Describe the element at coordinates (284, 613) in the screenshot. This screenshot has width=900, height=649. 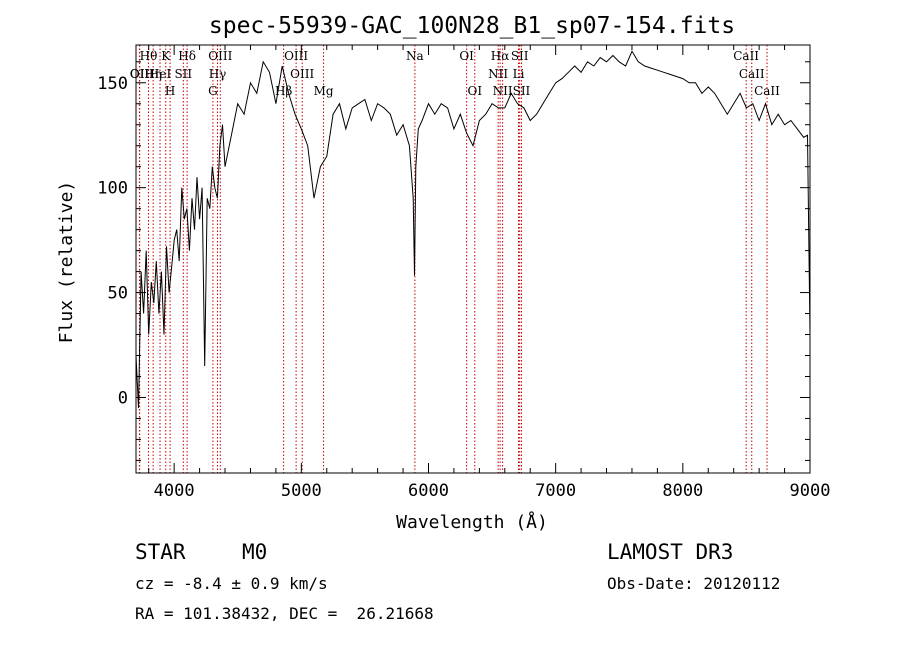
I see `coordinates: RA = 101.38432, DEC = 26.21668` at that location.